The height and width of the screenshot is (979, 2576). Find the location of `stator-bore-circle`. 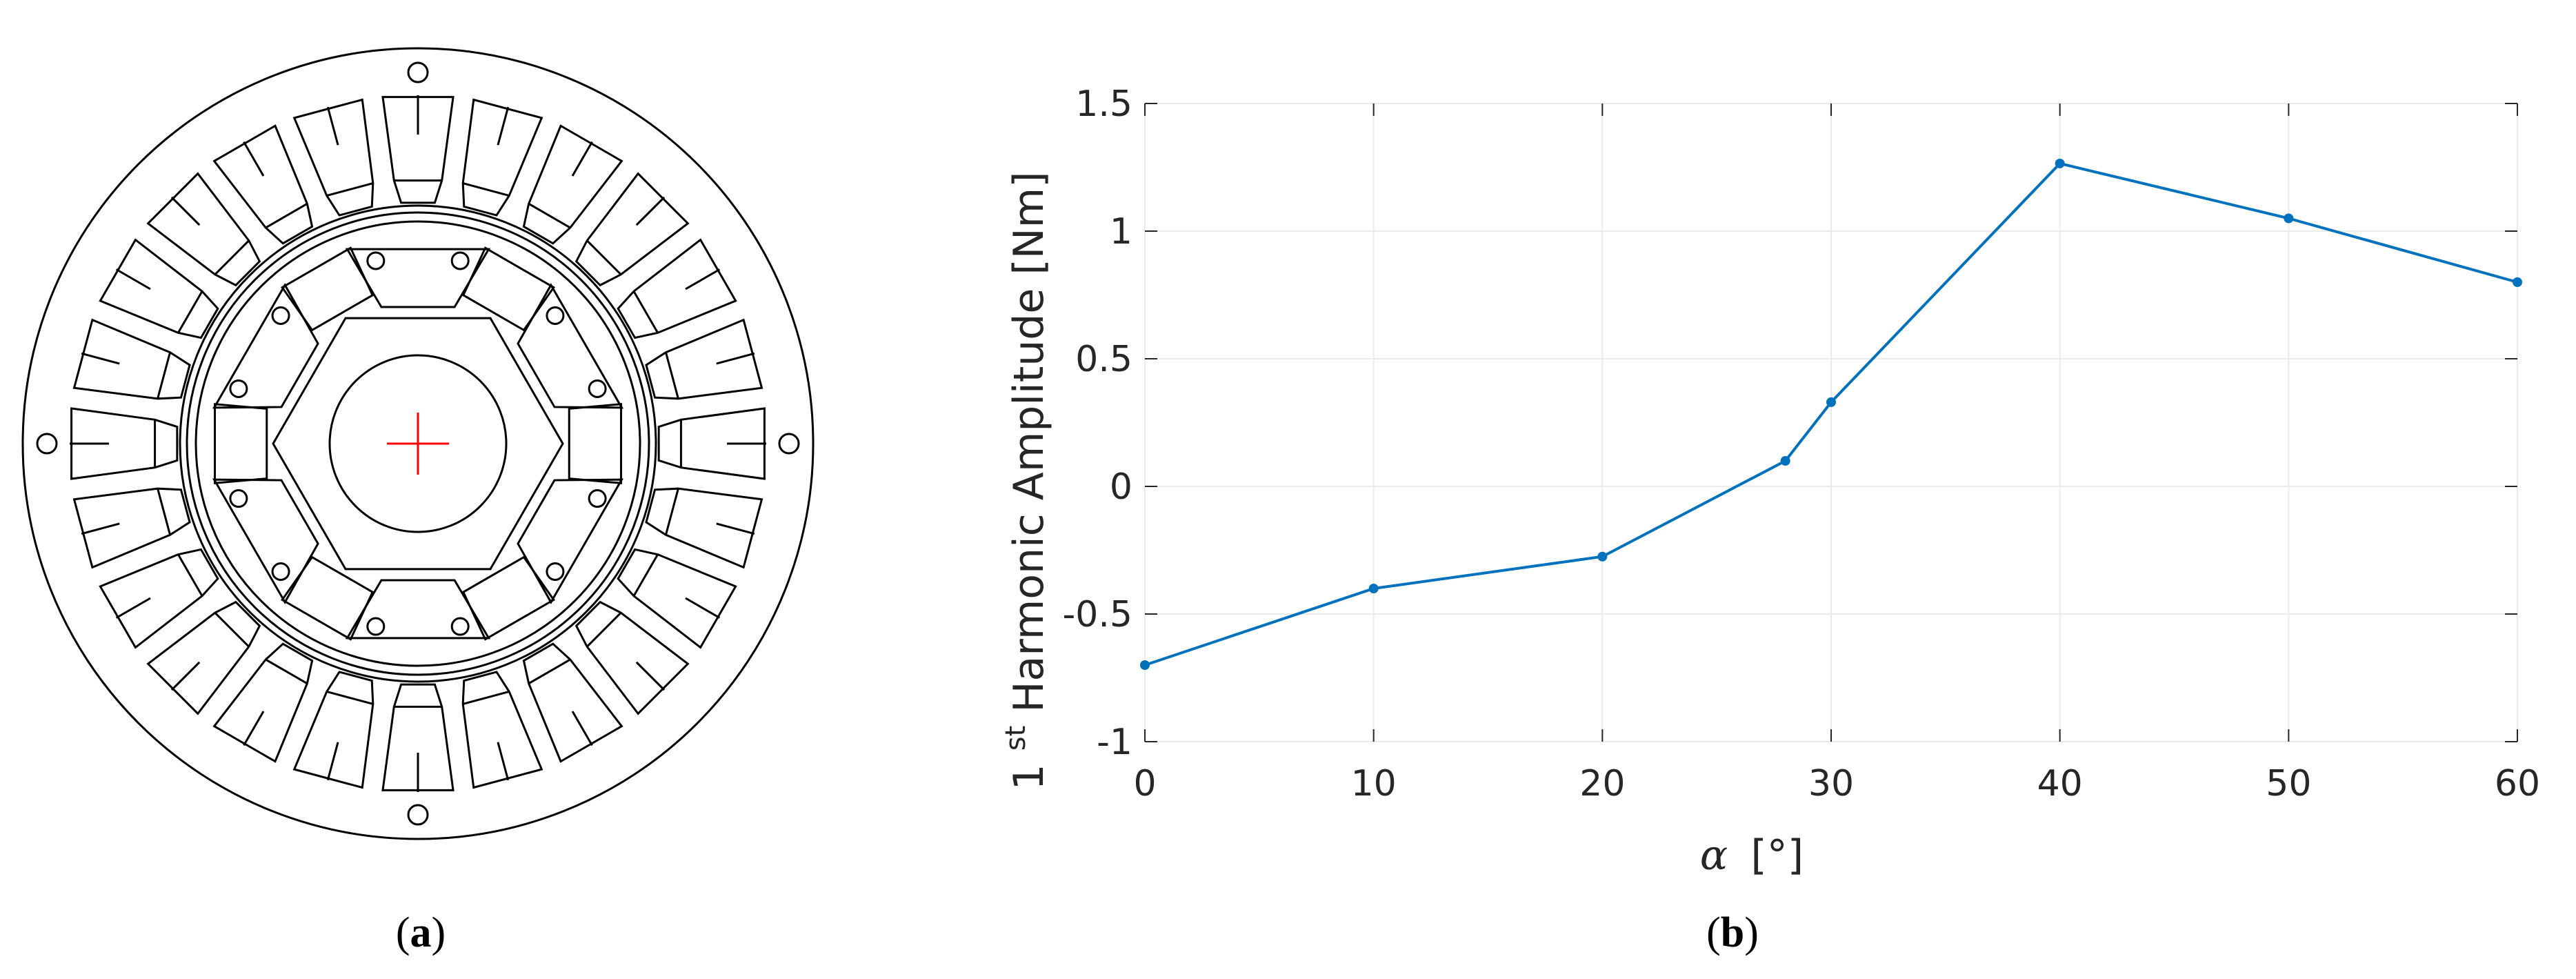

stator-bore-circle is located at coordinates (418, 444).